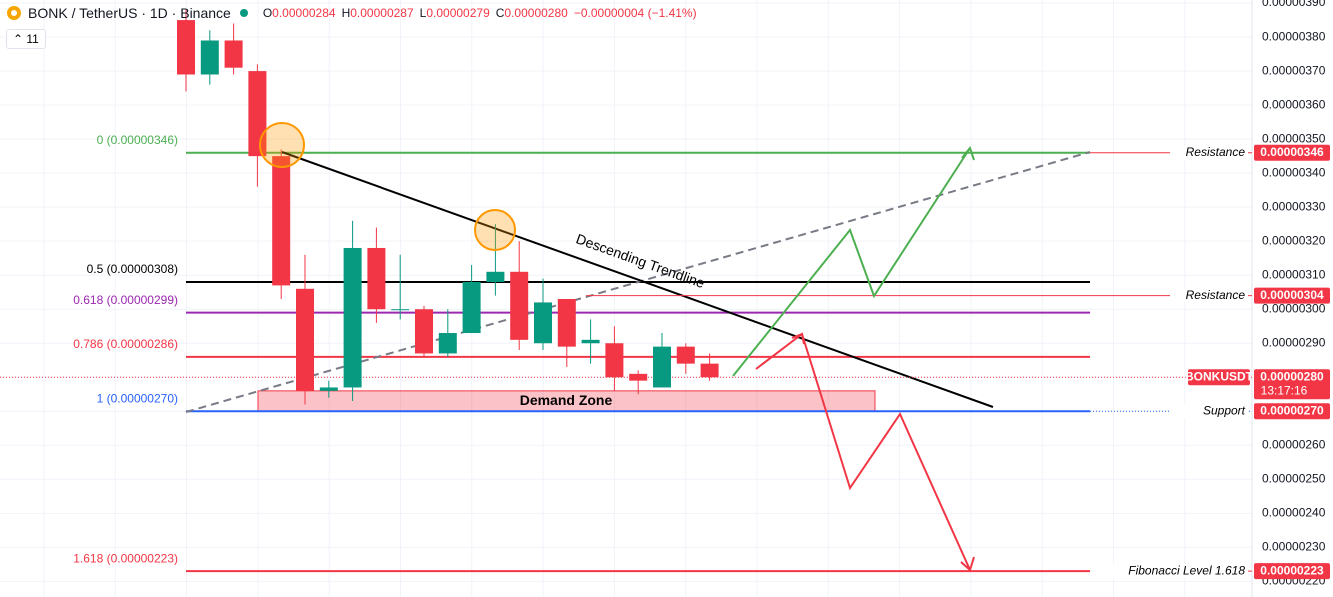 The height and width of the screenshot is (597, 1333). I want to click on price-tag-label: 0.00000270, so click(1292, 410).